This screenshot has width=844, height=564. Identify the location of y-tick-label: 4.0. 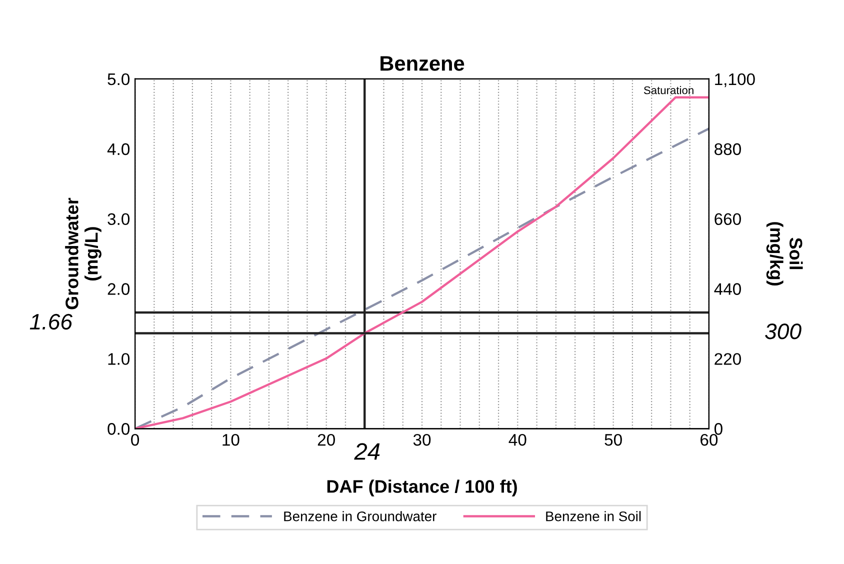
(118, 149).